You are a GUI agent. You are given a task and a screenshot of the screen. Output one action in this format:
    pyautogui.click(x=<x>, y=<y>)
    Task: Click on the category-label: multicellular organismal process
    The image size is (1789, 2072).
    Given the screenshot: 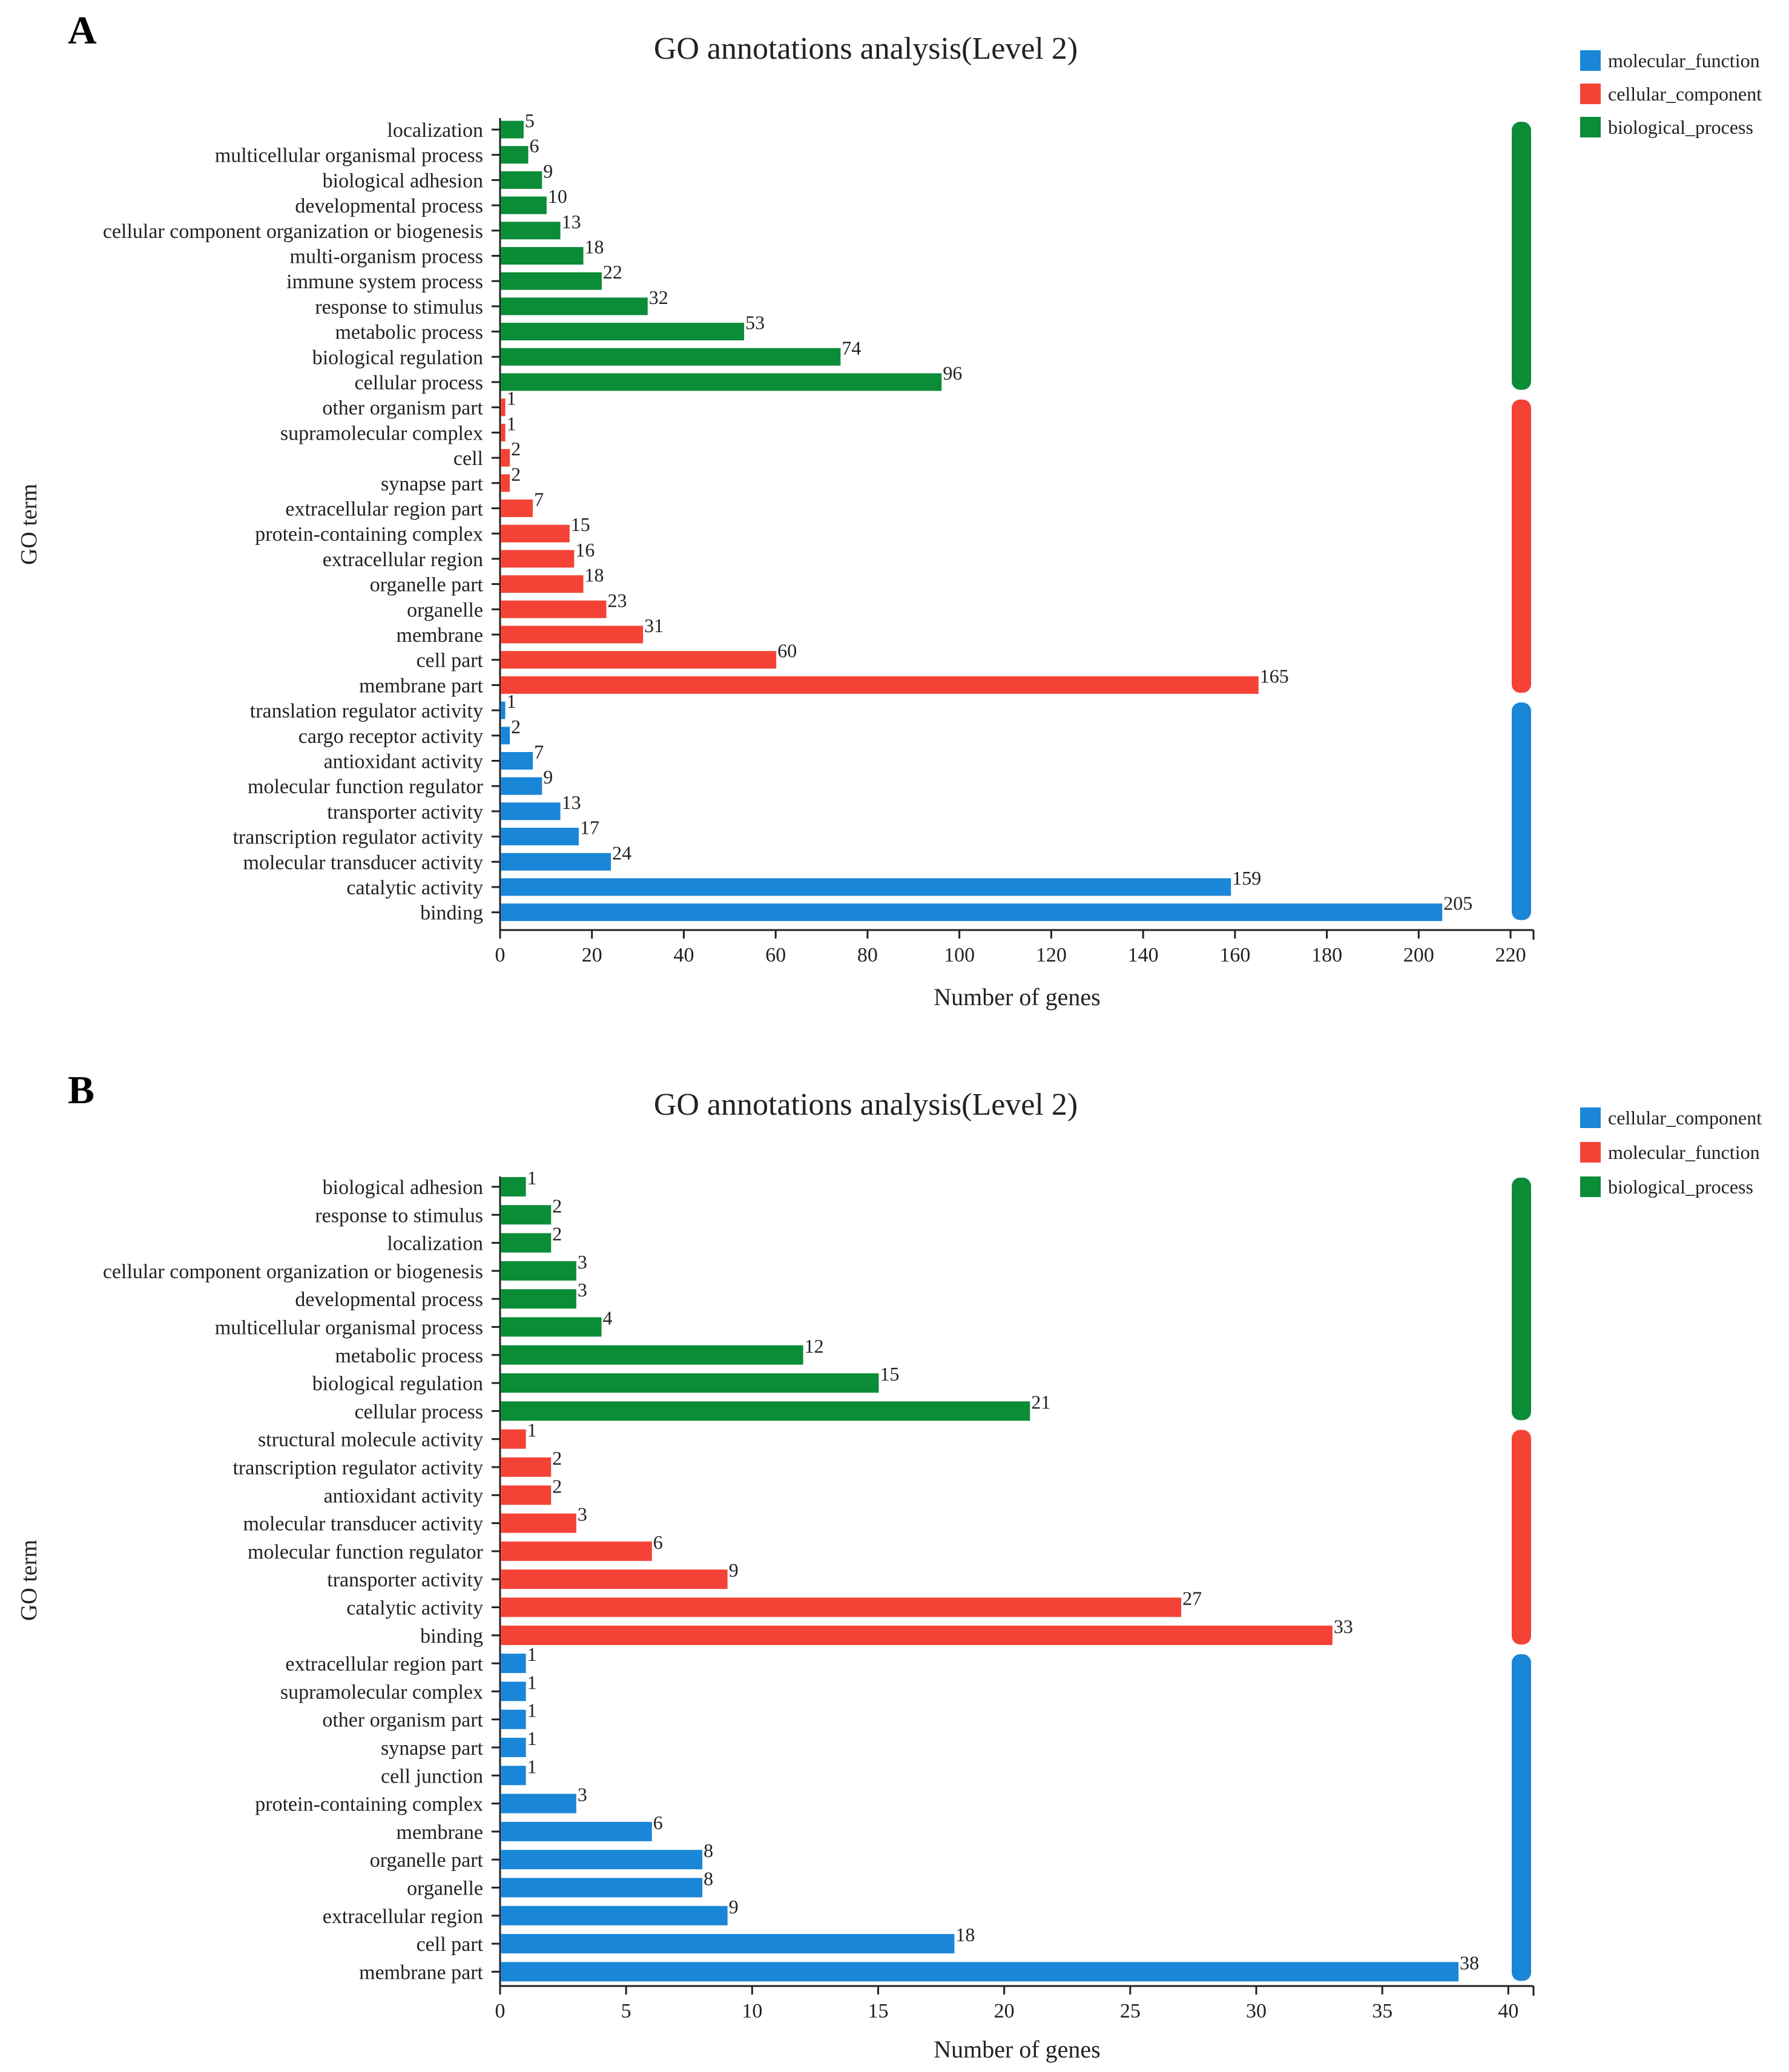 What is the action you would take?
    pyautogui.click(x=349, y=1328)
    